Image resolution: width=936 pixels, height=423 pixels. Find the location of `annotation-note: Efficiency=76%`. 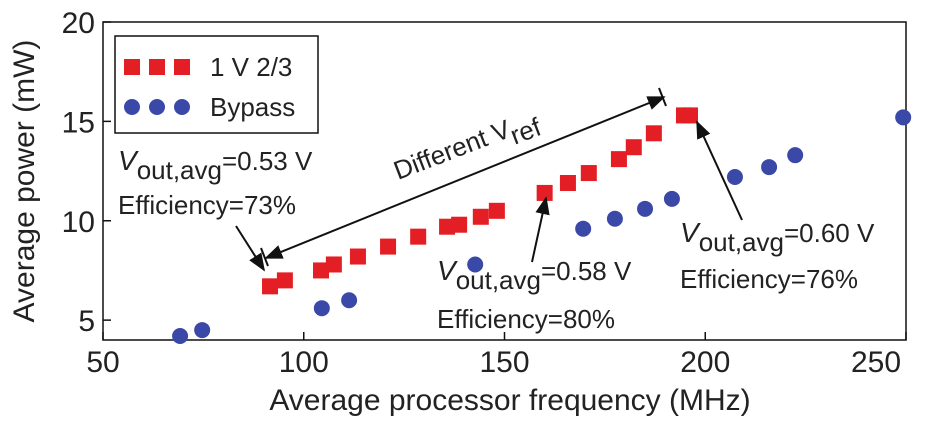

annotation-note: Efficiency=76% is located at coordinates (769, 279).